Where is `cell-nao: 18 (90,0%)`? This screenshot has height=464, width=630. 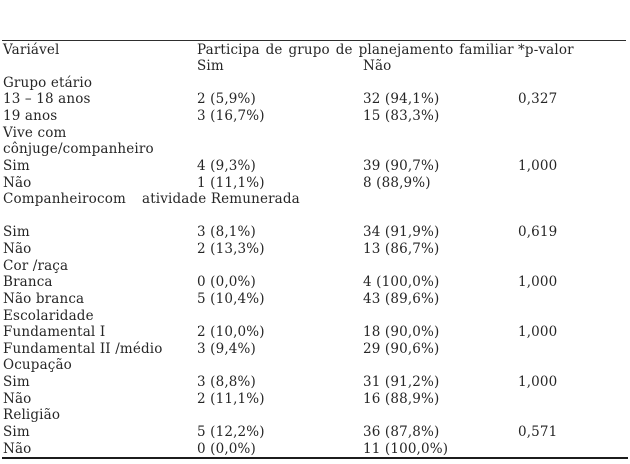 cell-nao: 18 (90,0%) is located at coordinates (401, 332).